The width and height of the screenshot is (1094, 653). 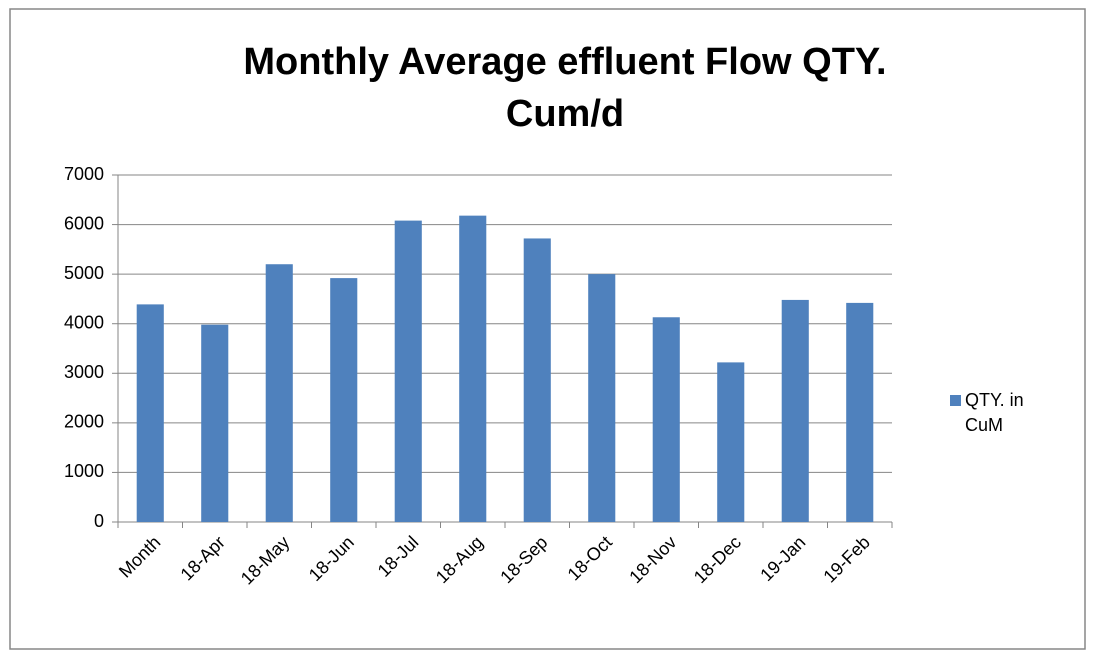 What do you see at coordinates (523, 559) in the screenshot?
I see `x-tick-label: 18-Sep` at bounding box center [523, 559].